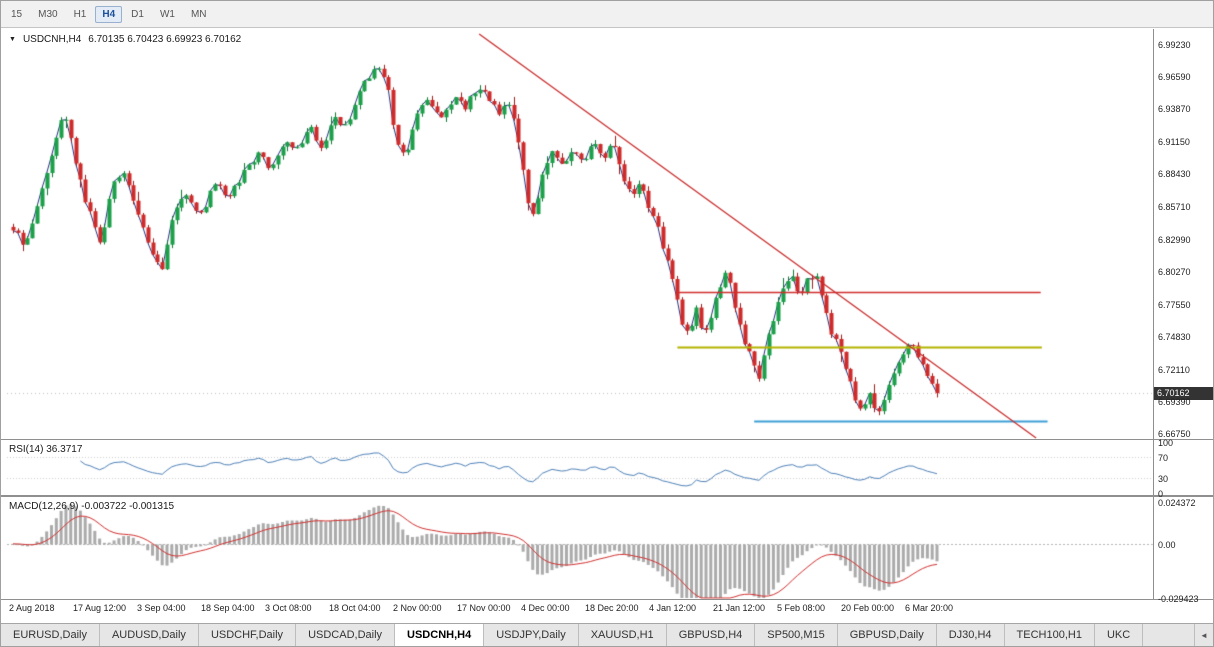  What do you see at coordinates (1174, 434) in the screenshot?
I see `price-scale-label: 6.66750` at bounding box center [1174, 434].